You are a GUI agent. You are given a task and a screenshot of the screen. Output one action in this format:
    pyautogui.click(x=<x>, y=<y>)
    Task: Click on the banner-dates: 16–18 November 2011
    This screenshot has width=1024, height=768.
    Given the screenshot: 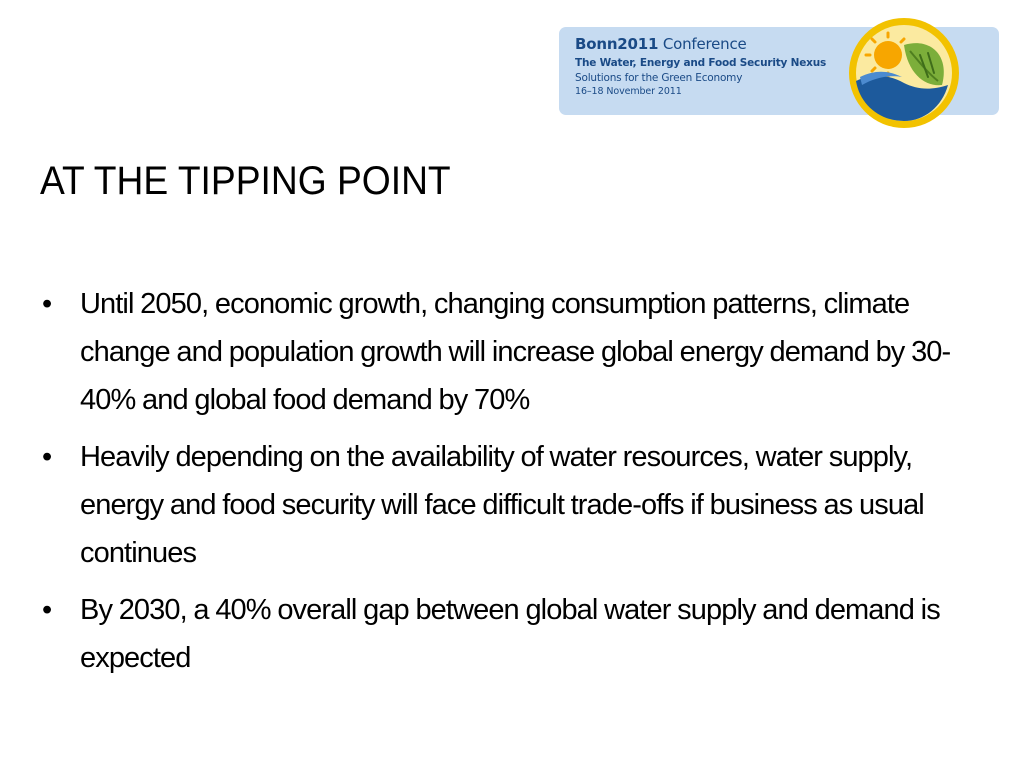 What is the action you would take?
    pyautogui.click(x=628, y=91)
    